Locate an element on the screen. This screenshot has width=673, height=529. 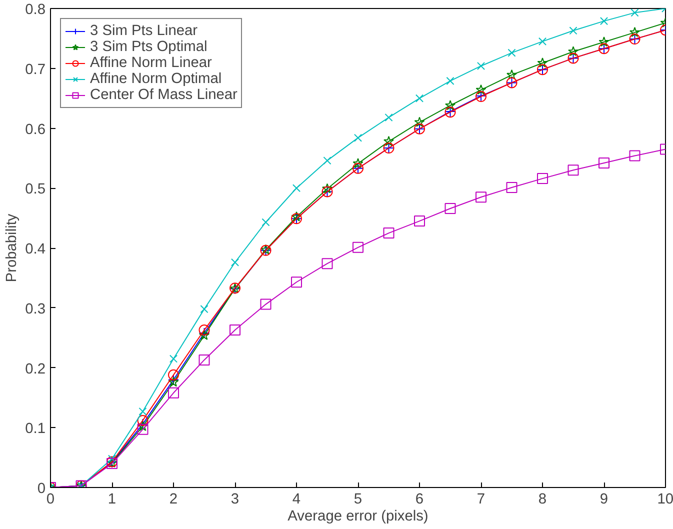
x-tick-label: 5 is located at coordinates (358, 500).